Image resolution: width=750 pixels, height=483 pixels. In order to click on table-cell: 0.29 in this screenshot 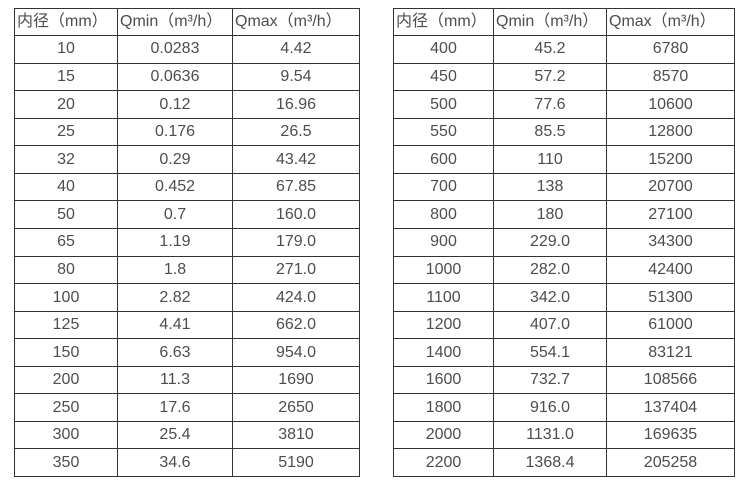, I will do `click(175, 159)`.